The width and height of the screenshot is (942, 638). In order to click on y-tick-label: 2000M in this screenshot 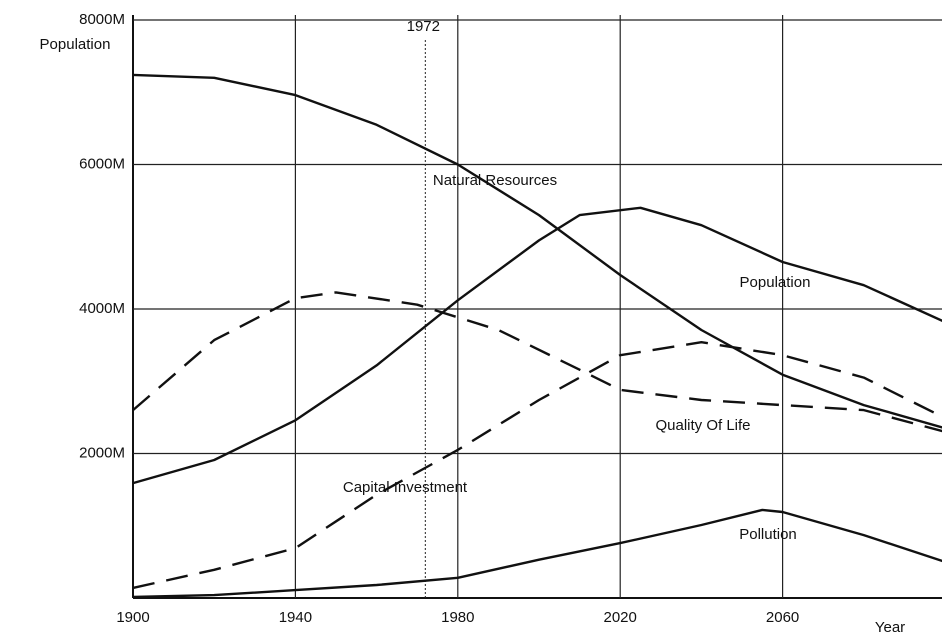, I will do `click(102, 452)`.